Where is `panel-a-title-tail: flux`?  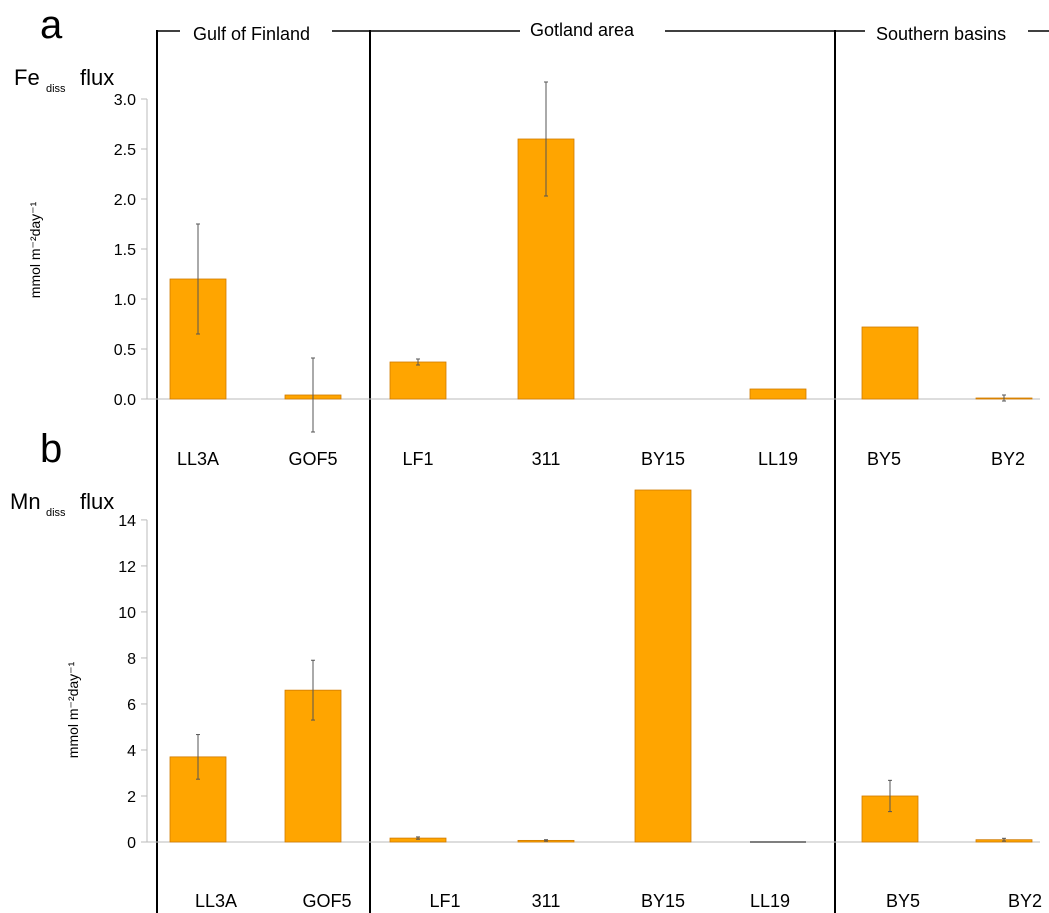
panel-a-title-tail: flux is located at coordinates (97, 77).